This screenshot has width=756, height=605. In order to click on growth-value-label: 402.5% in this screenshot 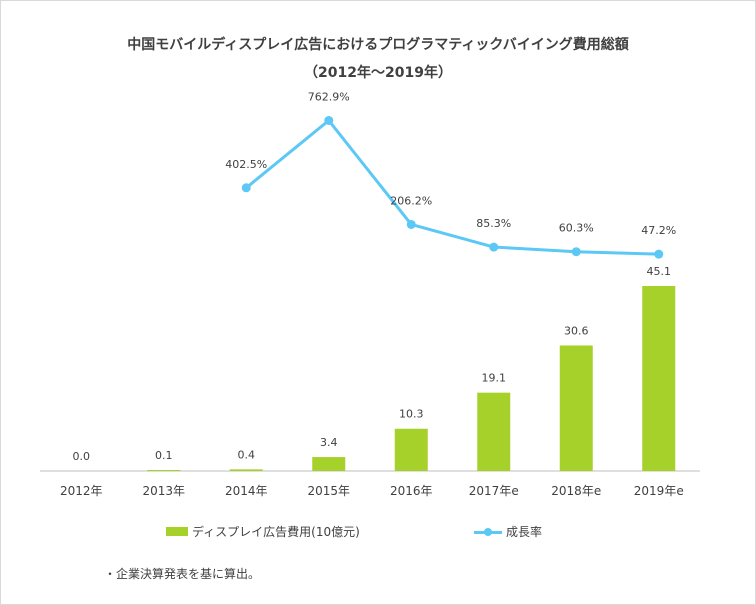, I will do `click(246, 164)`.